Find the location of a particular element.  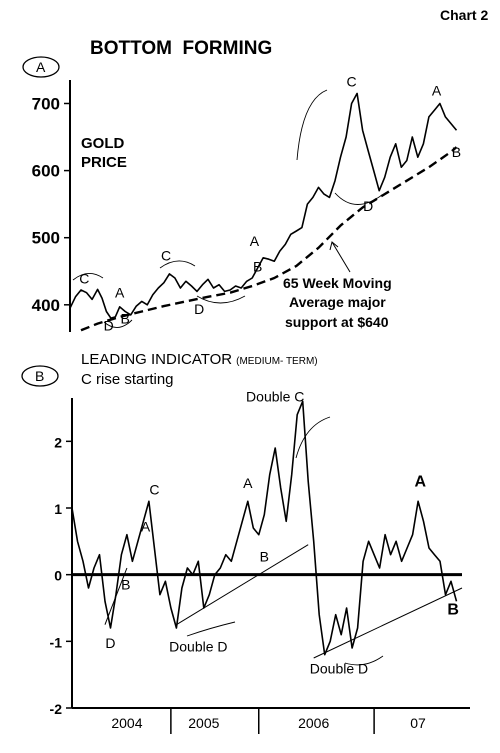

panel-b-ytick-label-2: 0 is located at coordinates (58, 576).